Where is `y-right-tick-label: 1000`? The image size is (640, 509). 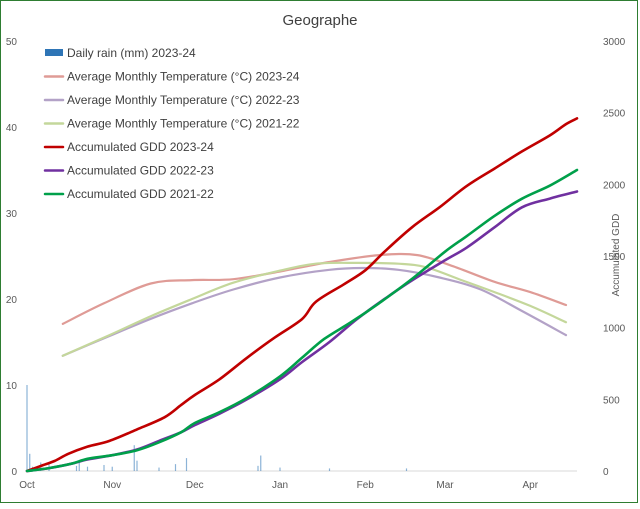
y-right-tick-label: 1000 is located at coordinates (614, 329).